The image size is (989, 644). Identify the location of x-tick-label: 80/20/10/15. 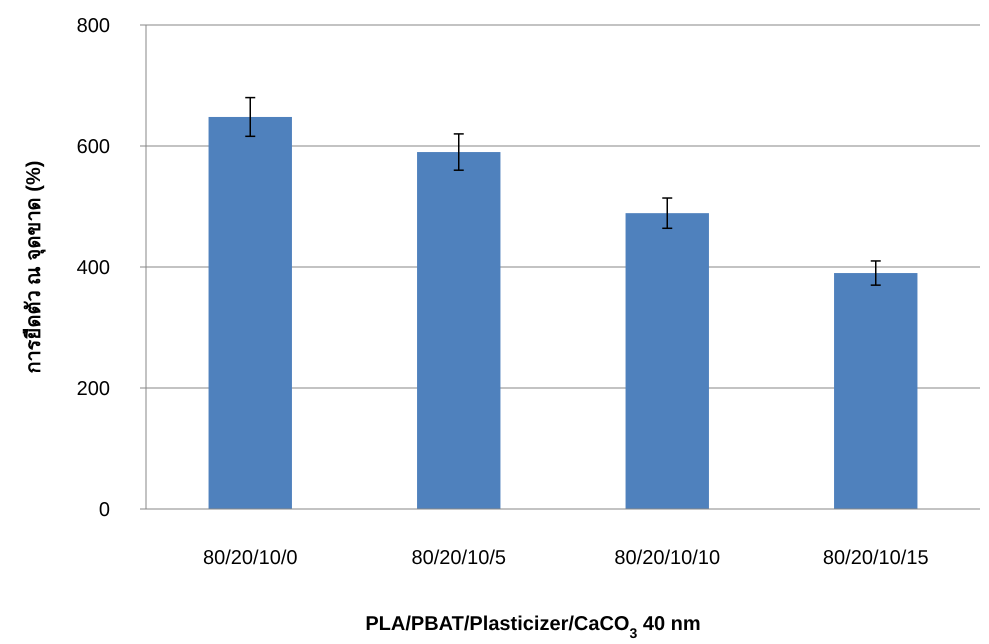
(875, 558).